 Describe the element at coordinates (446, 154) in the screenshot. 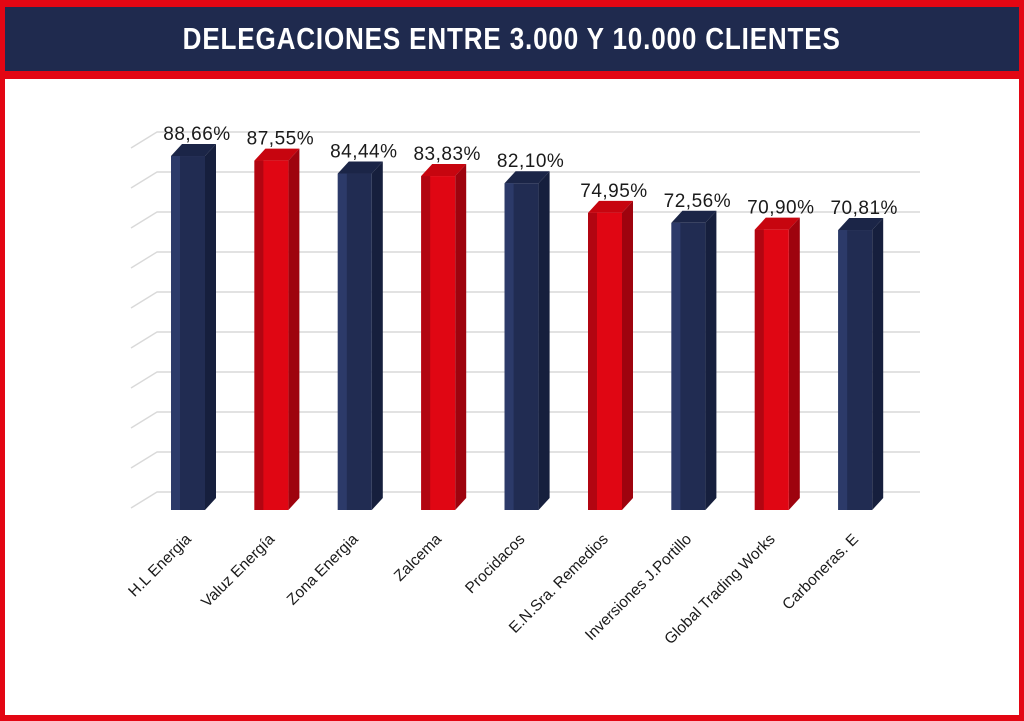

I see `bar-value-label: 83,83%` at that location.